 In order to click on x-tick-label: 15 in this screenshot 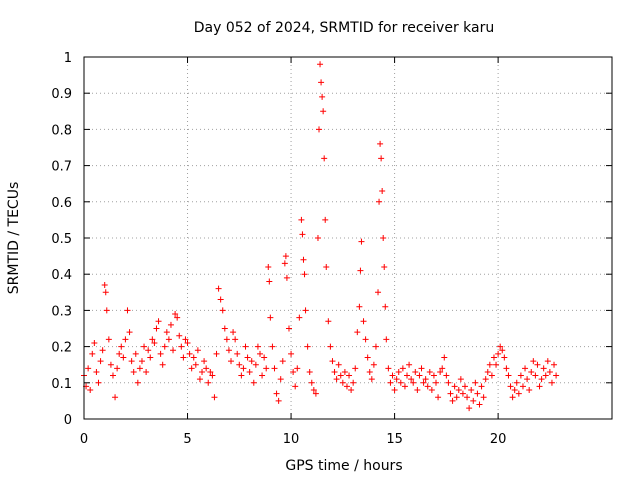, I will do `click(394, 439)`.